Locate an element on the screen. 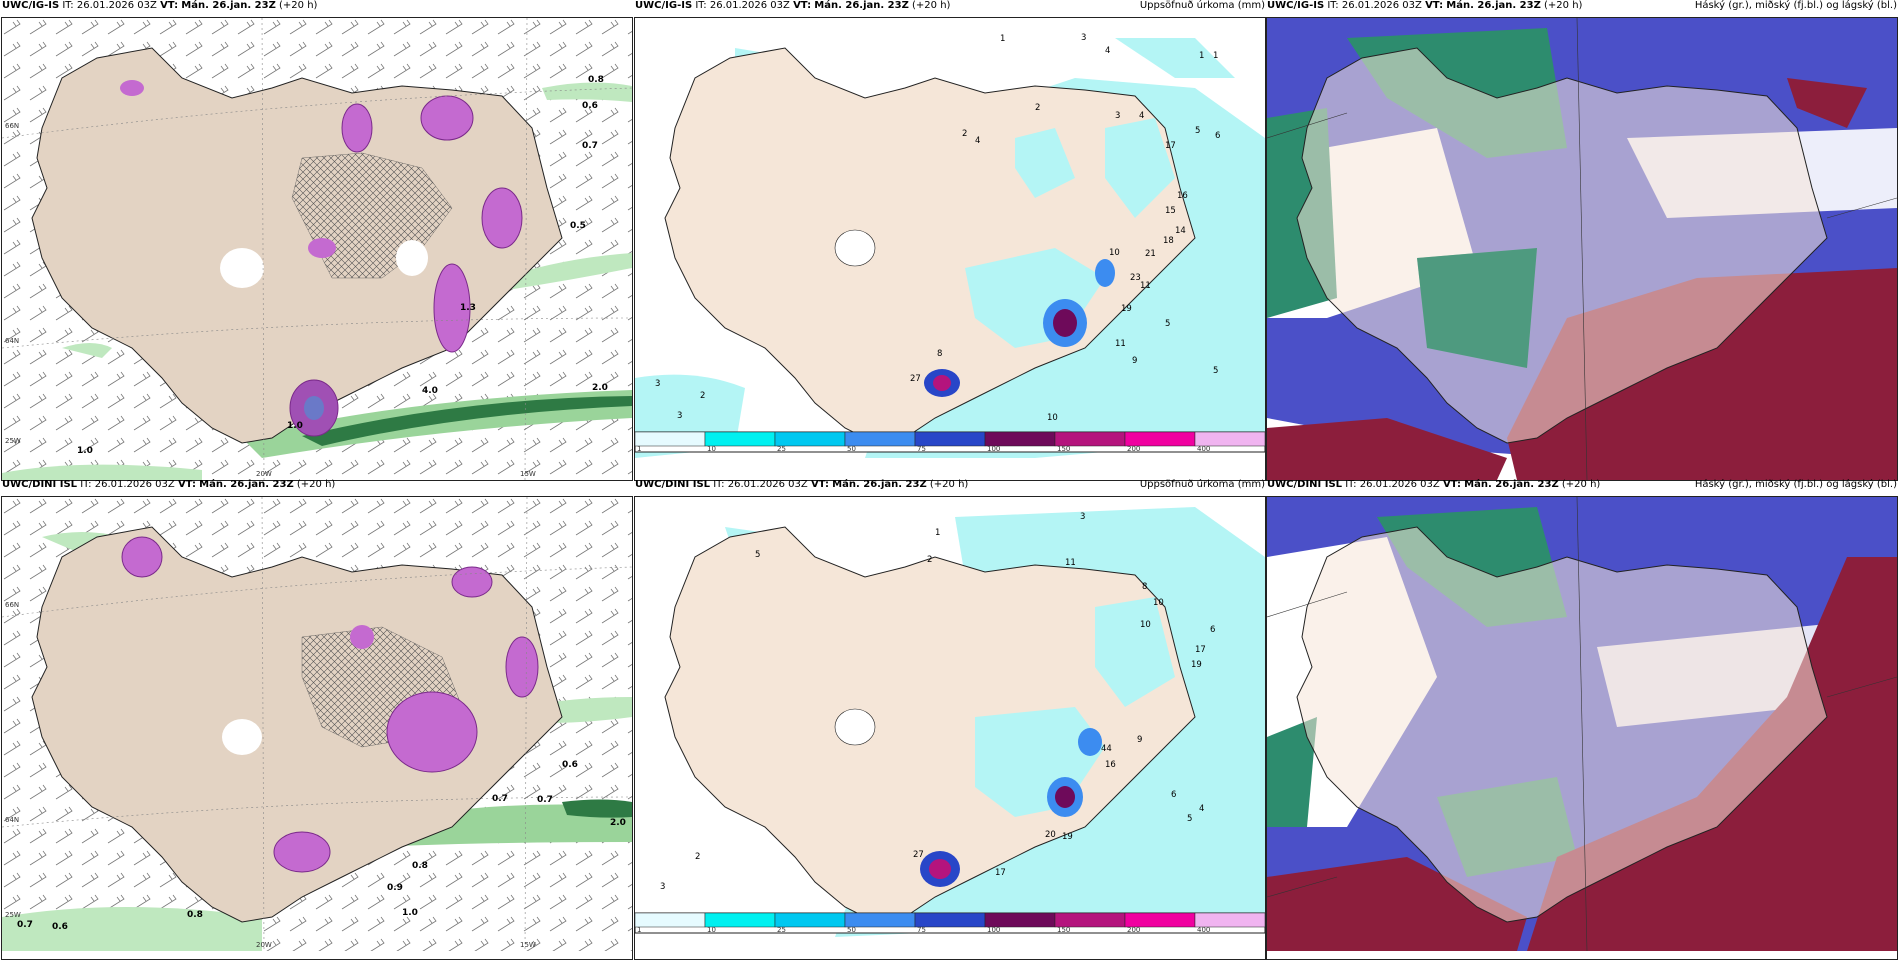 The image size is (1900, 960). colorbar-tick: 150 is located at coordinates (1063, 930).